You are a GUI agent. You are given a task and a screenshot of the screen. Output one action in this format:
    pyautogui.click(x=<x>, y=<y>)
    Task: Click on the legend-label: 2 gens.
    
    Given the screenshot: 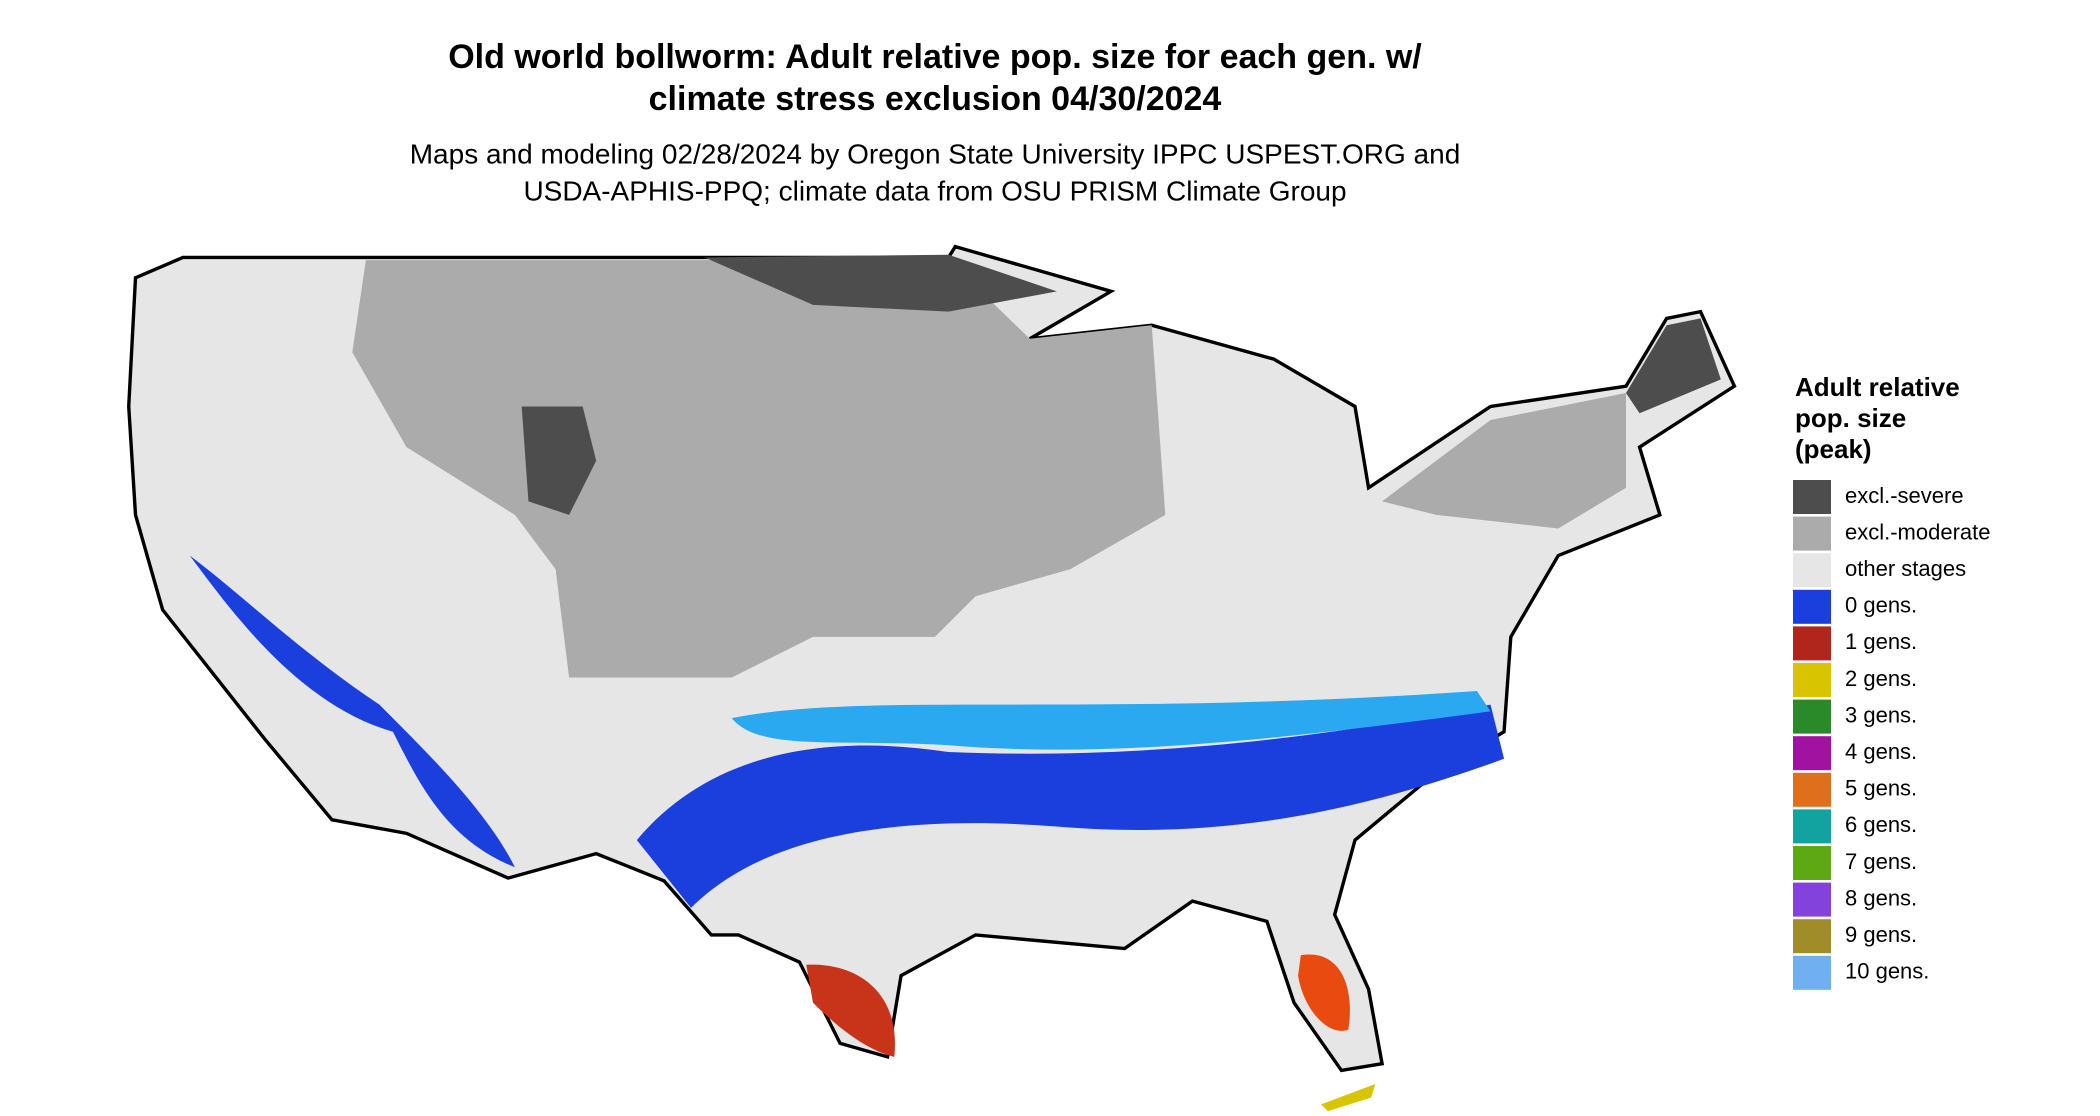 What is the action you would take?
    pyautogui.click(x=1881, y=678)
    